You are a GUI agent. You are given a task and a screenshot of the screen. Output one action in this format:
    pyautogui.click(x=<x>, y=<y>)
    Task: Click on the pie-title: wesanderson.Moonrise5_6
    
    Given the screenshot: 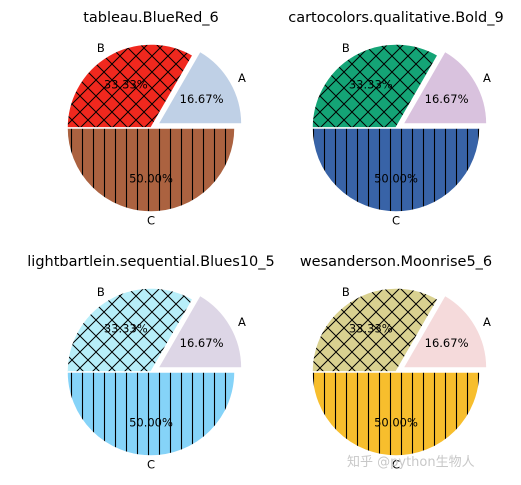 What is the action you would take?
    pyautogui.click(x=396, y=262)
    